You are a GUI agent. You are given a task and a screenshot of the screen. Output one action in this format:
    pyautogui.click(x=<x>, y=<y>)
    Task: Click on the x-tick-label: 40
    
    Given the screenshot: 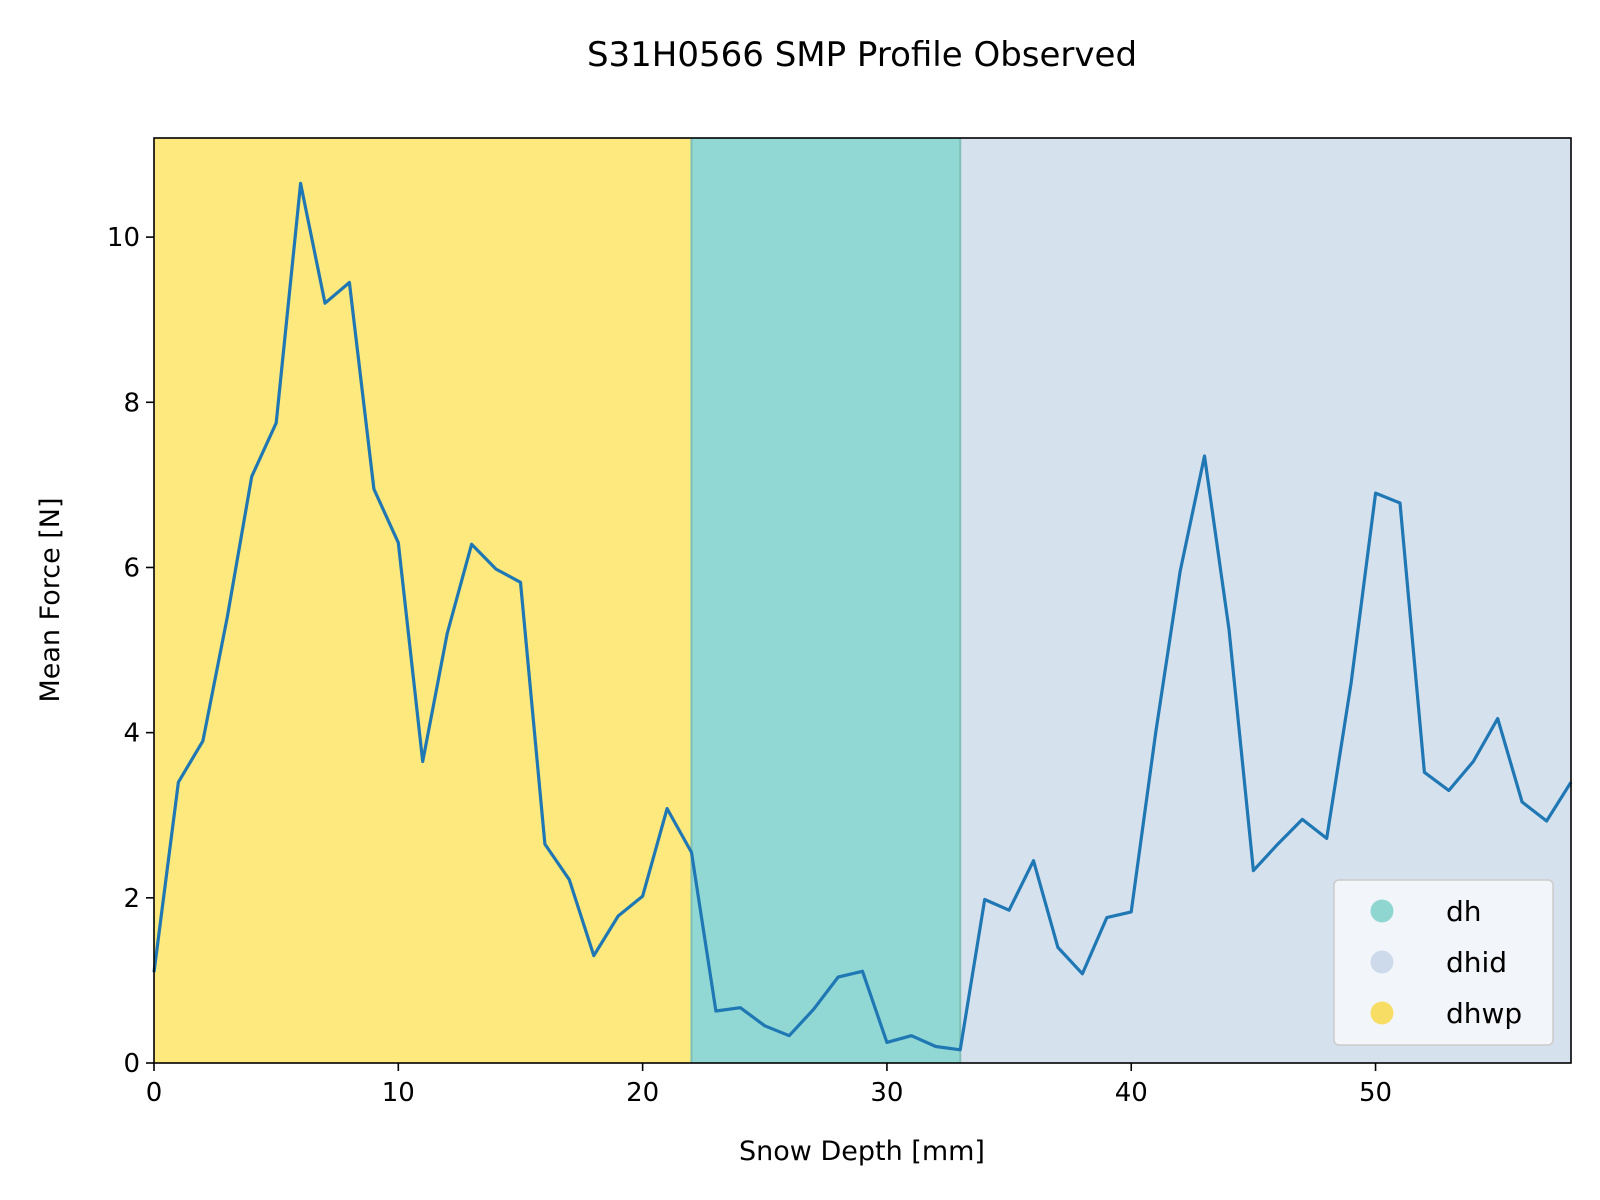 What is the action you would take?
    pyautogui.click(x=1131, y=1093)
    